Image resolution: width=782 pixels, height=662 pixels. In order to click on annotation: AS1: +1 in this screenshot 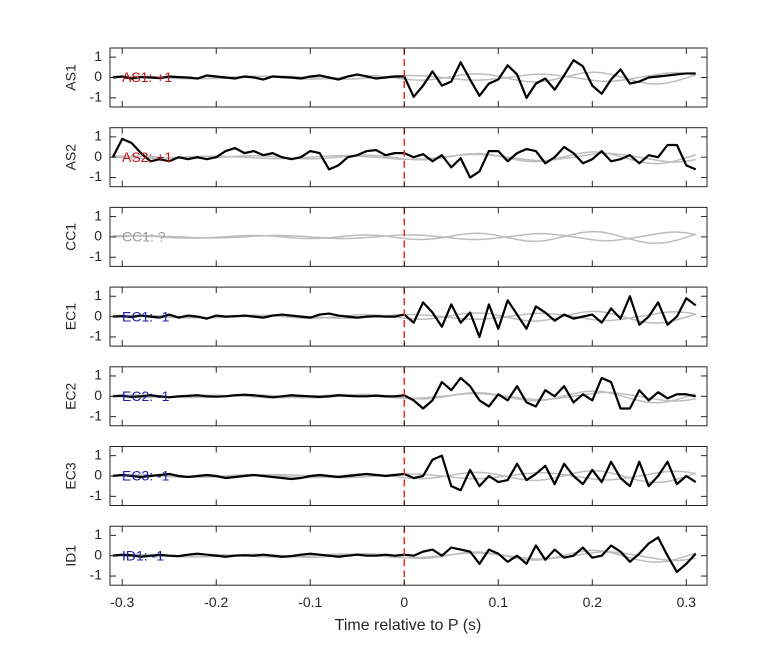, I will do `click(147, 77)`.